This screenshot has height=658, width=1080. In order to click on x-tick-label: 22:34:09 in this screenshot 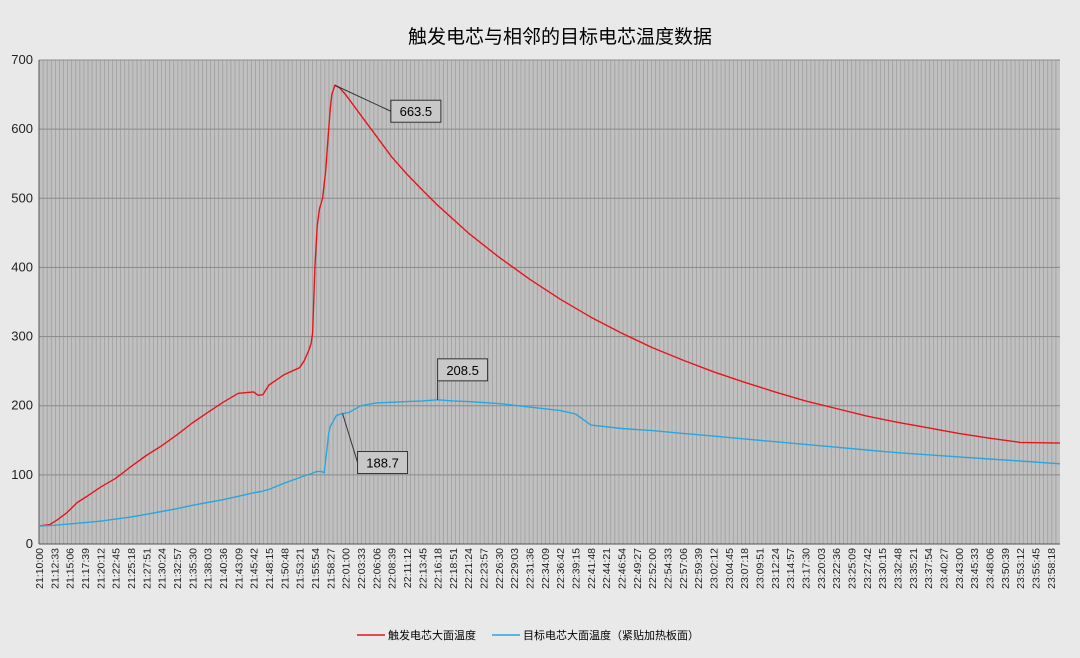, I will do `click(546, 568)`.